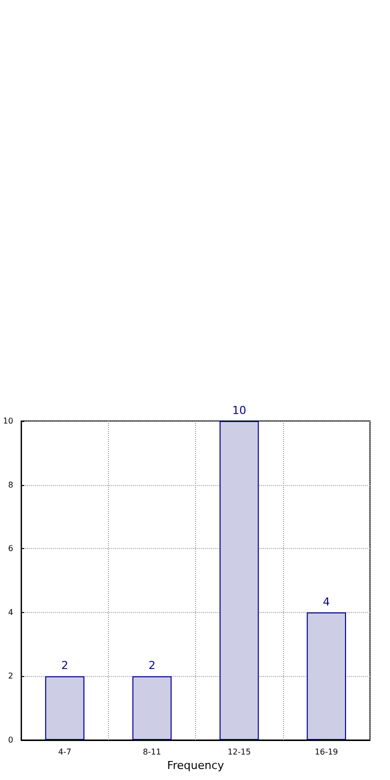  I want to click on y-tick-label: 2, so click(11, 676).